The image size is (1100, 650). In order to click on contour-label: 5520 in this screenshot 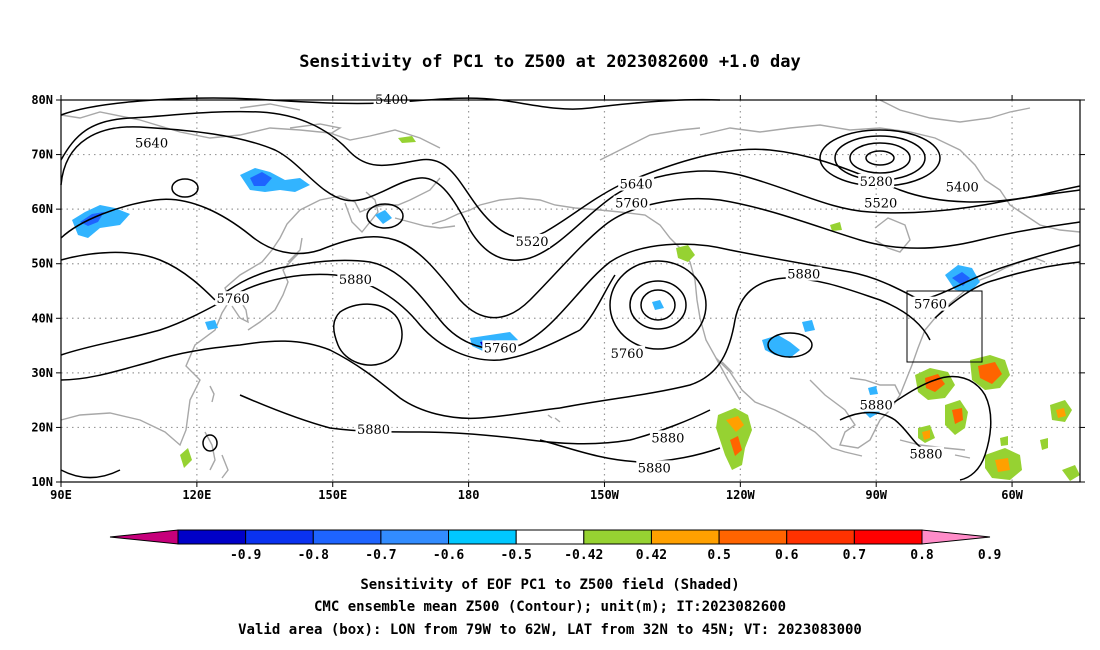, I will do `click(880, 204)`.